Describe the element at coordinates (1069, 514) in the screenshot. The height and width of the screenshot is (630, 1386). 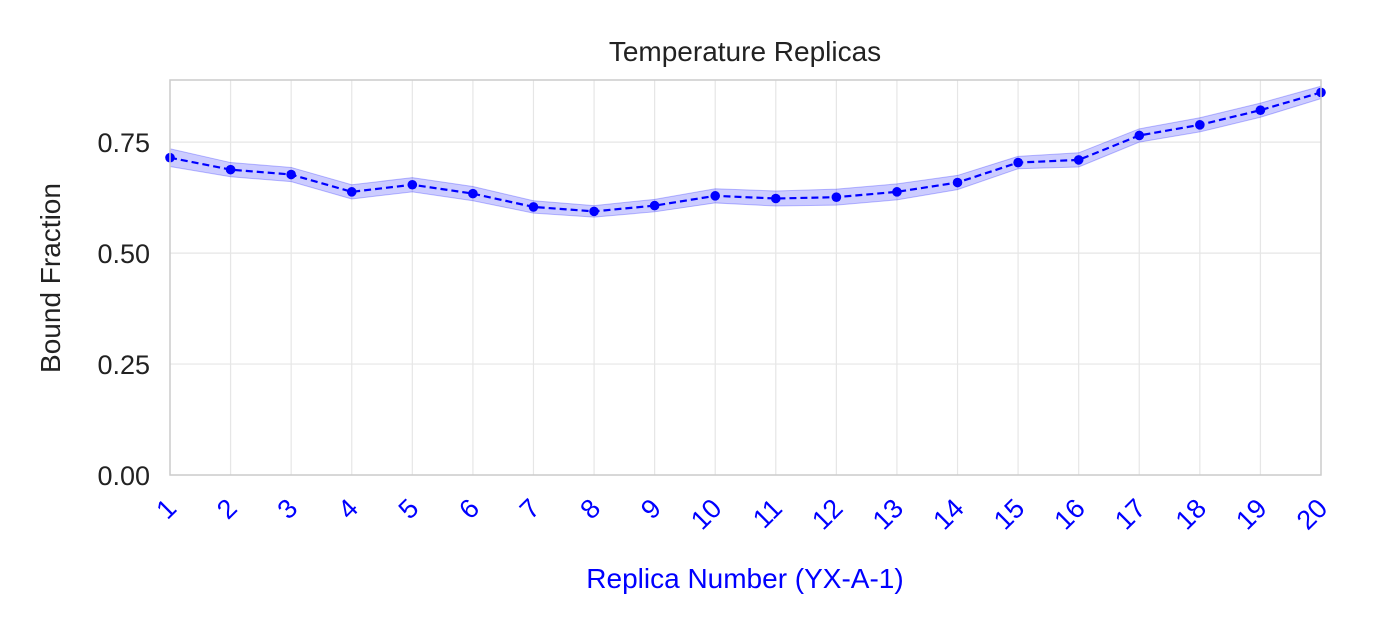
I see `x-tick-label: 16` at that location.